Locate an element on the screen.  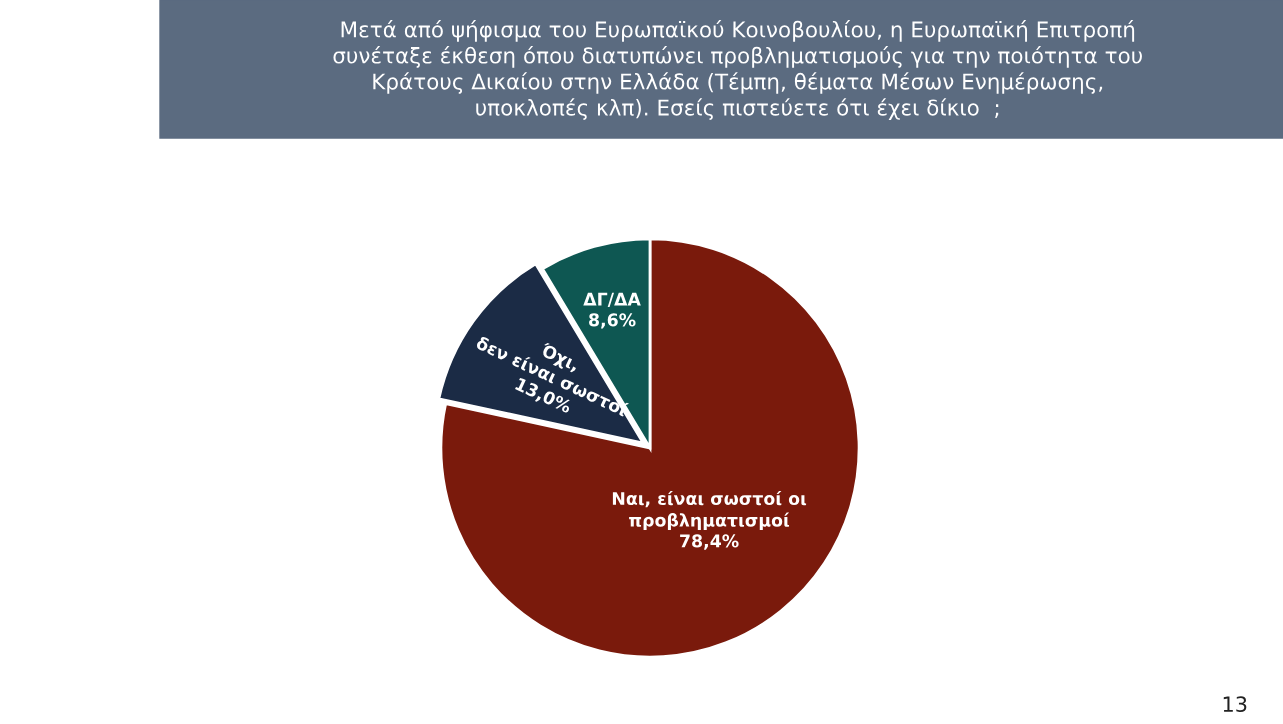
chart-title: Μετά από ψήφισμα του Ευρωπαϊκού Κοινοβουλίου, η Ευρωπαϊκή Επιτροπή συνέταξε έκθεση όπου διατυπώνει προβληματισμούς για την ποιότητα του Κράτους Δικαίου στην Ελλάδα (Τέμπη, θέματα Μέσων Ενημέρωσης, υποκλοπές κλπ). Εσείς πιστεύετε ότι έχει δίκιο ; is located at coordinates (737, 70).